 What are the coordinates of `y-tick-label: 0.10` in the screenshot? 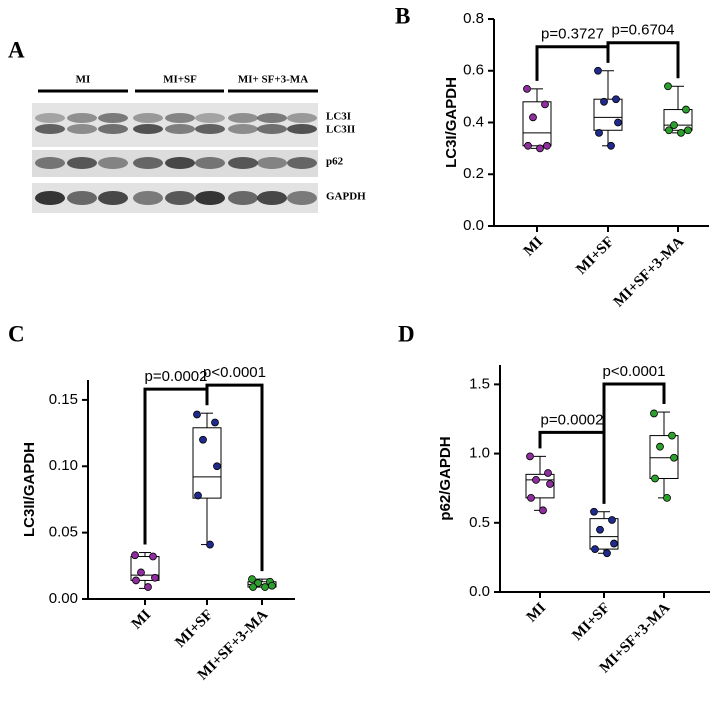 It's located at (63, 465).